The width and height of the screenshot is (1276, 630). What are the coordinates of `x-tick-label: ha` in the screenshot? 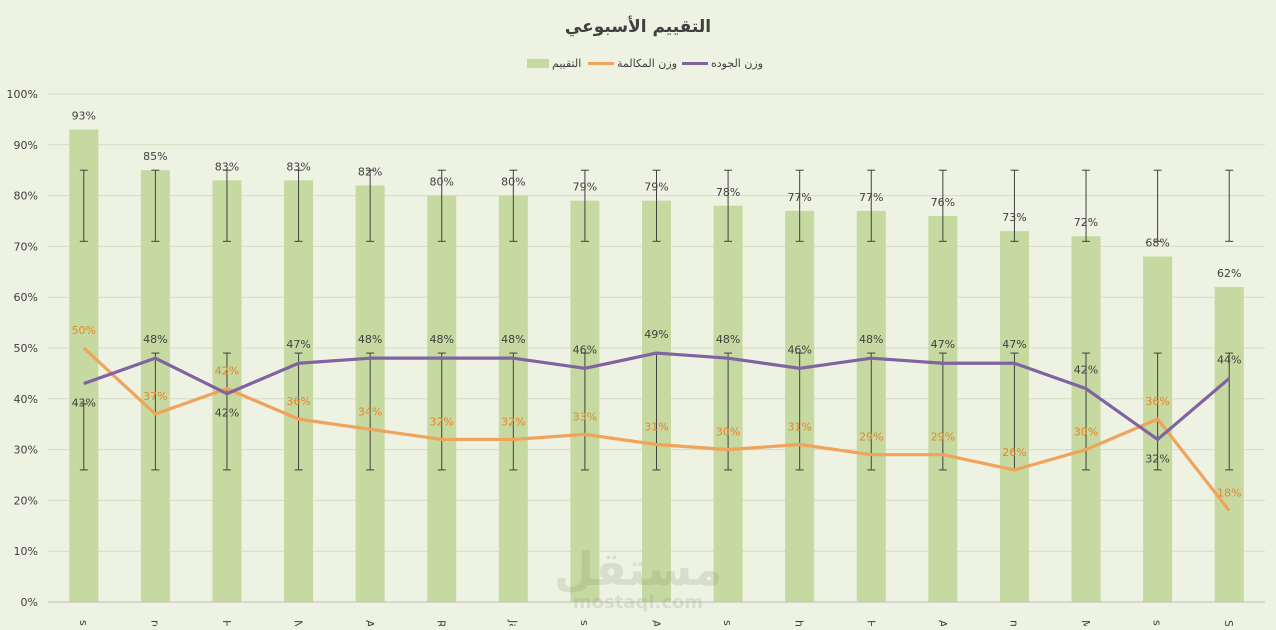 It's located at (799, 623).